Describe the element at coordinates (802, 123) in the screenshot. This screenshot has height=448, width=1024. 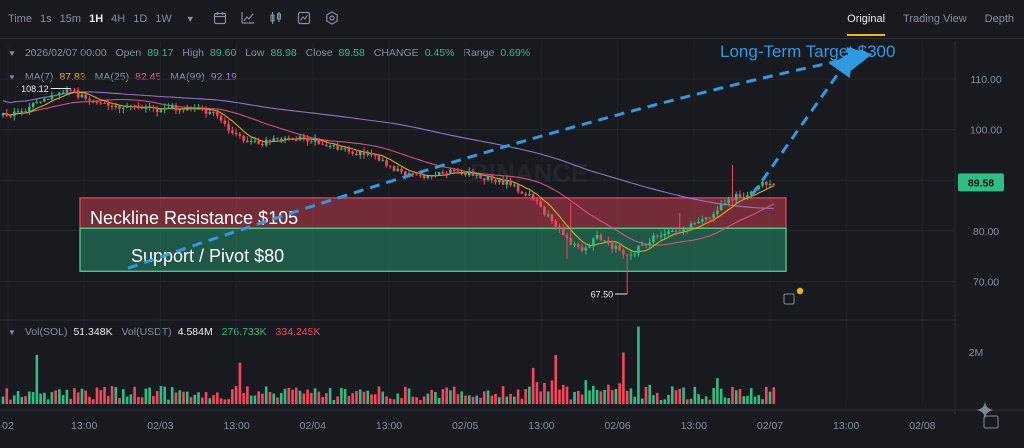
I see `target-direct-arrow` at that location.